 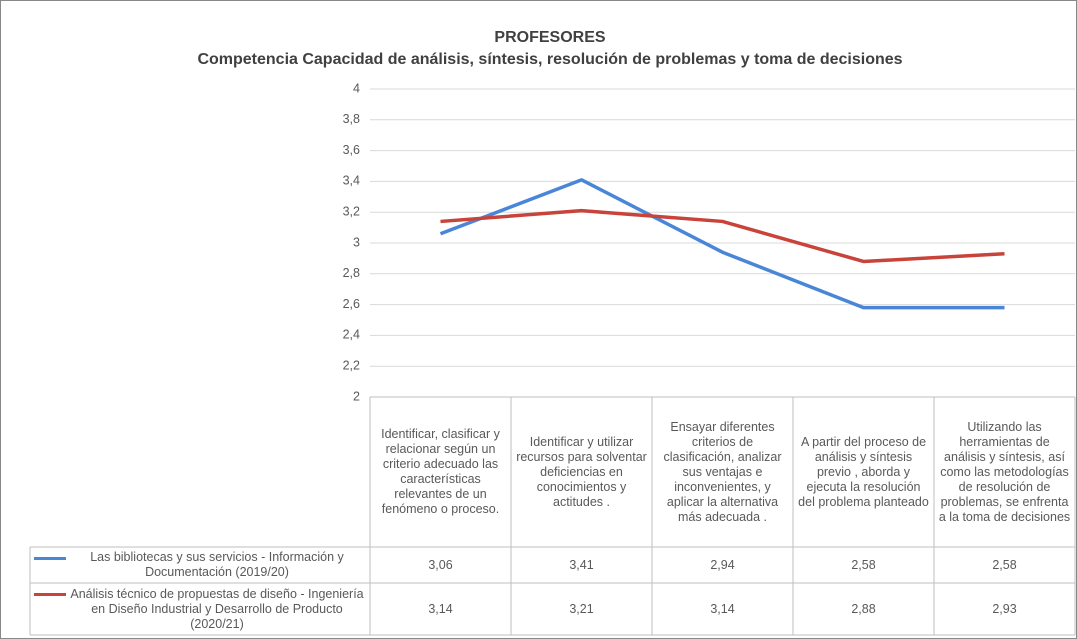 I want to click on data-label: 2,94, so click(x=722, y=565).